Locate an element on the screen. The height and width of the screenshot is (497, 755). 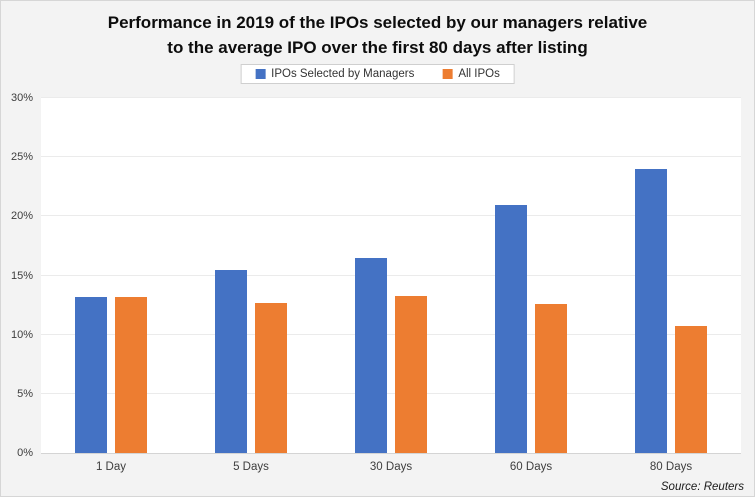
x-axis-label: 60 Days is located at coordinates (531, 467).